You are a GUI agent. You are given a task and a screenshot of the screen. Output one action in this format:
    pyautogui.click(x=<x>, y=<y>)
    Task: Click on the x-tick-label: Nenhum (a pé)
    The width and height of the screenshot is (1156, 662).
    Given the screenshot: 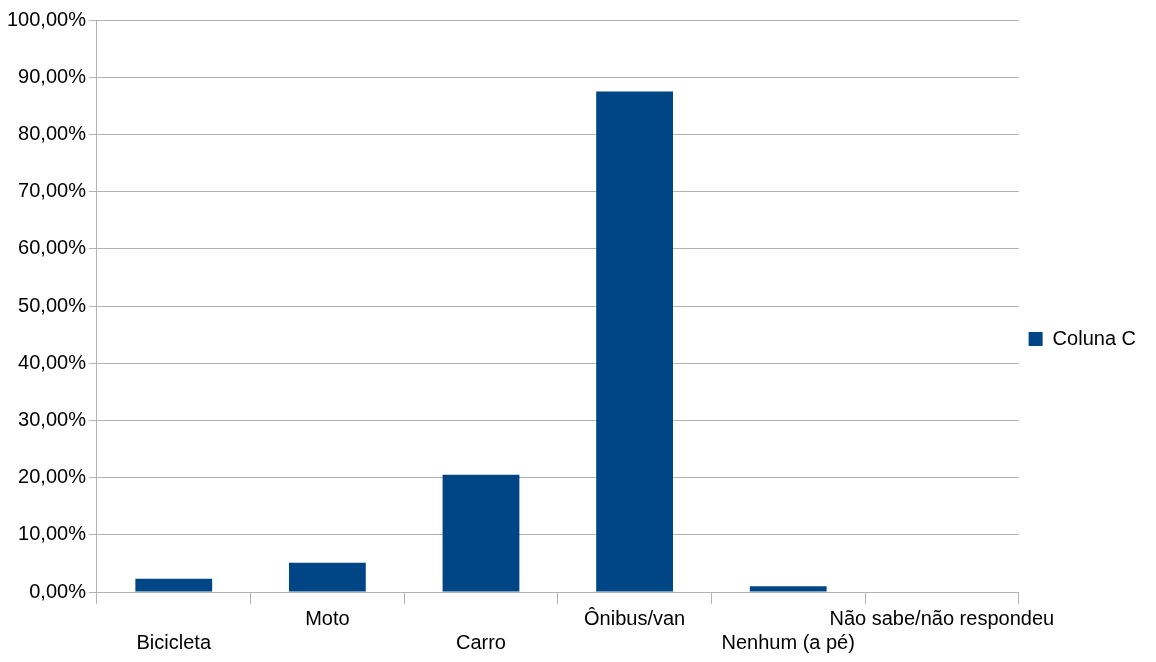 What is the action you would take?
    pyautogui.click(x=788, y=641)
    